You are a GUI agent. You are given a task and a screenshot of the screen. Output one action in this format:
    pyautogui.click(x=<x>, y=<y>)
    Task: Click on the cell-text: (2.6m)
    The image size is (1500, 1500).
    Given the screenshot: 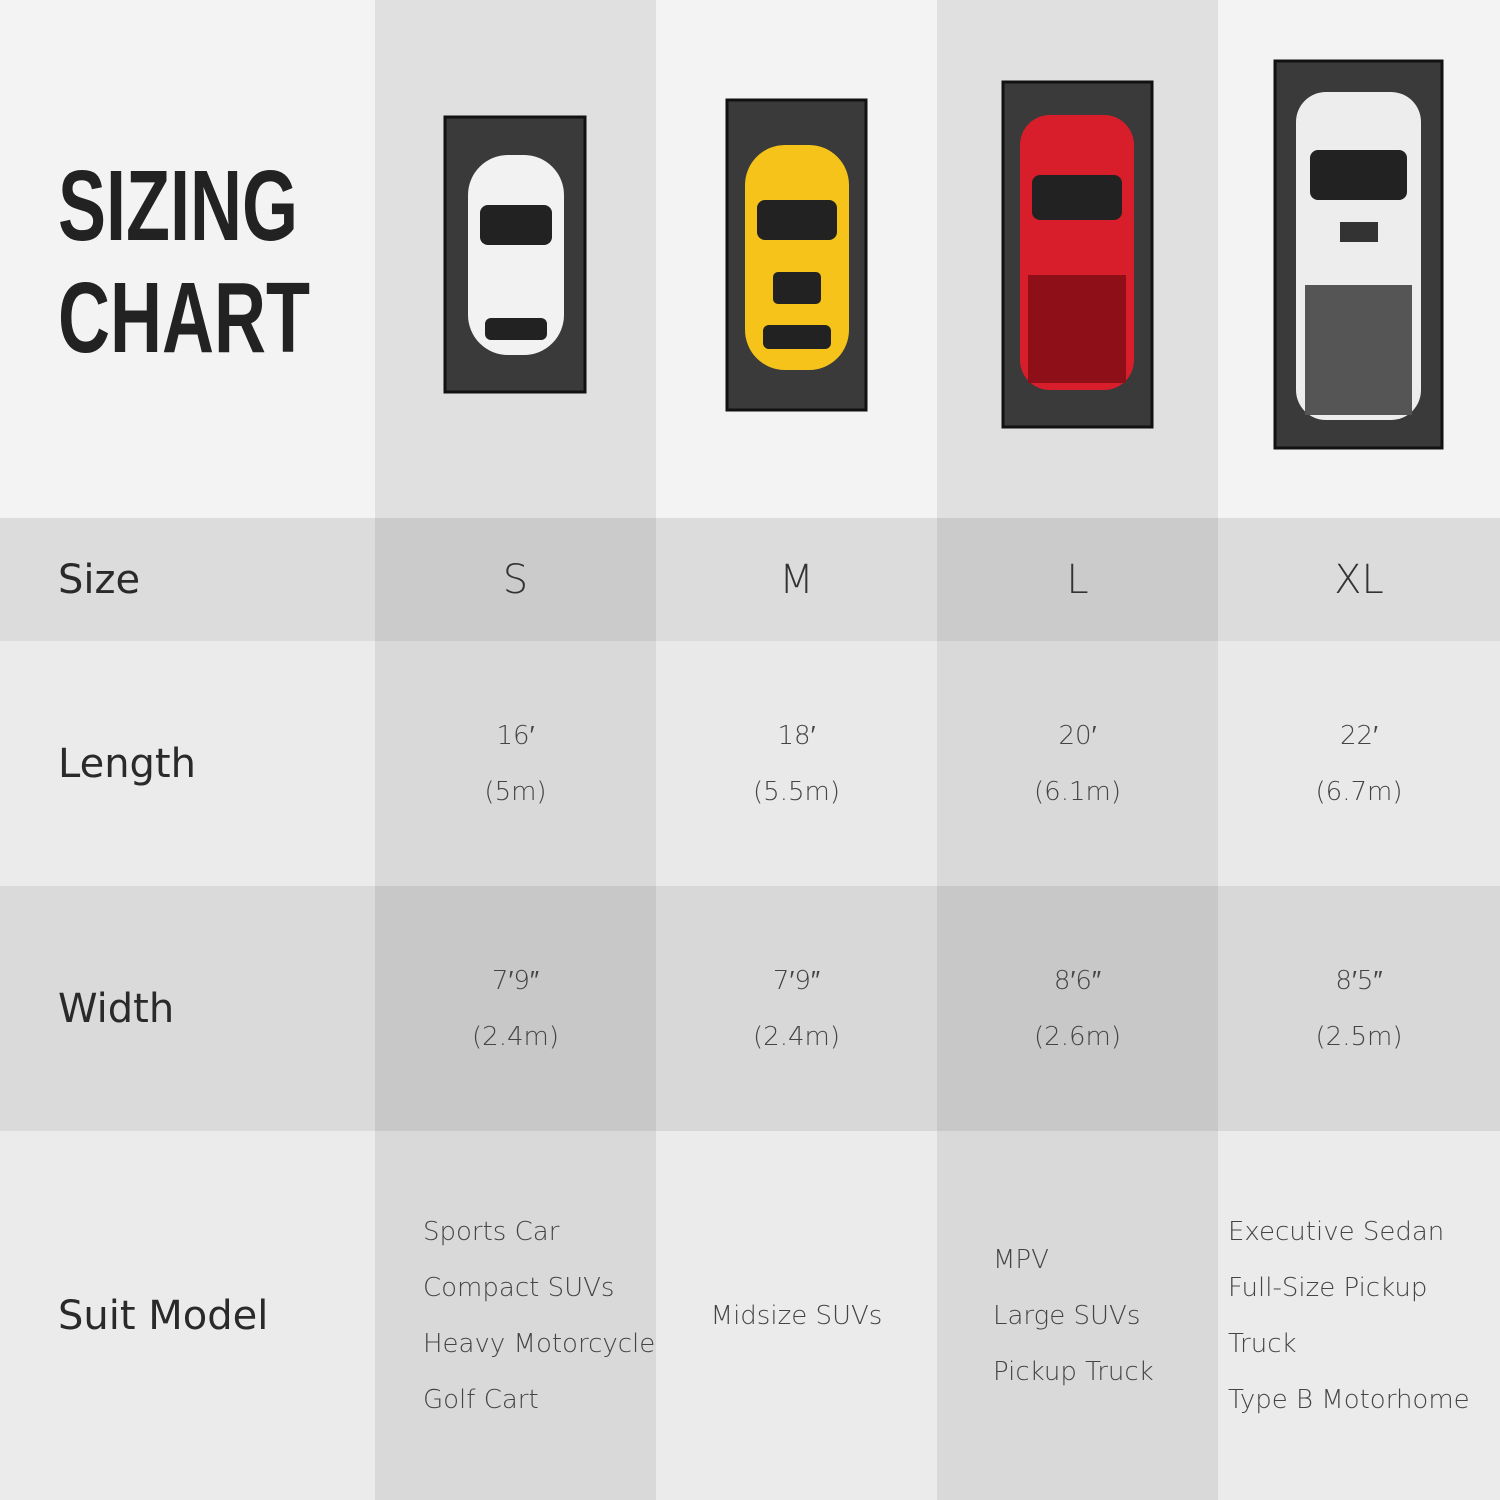 What is the action you would take?
    pyautogui.click(x=1077, y=1036)
    